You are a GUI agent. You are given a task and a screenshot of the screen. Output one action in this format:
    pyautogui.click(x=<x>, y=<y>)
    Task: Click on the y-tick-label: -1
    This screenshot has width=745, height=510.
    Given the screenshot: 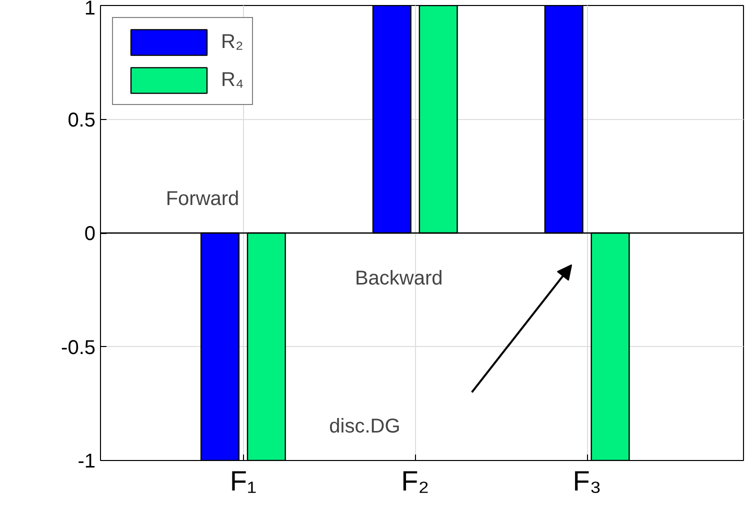 What is the action you would take?
    pyautogui.click(x=87, y=461)
    